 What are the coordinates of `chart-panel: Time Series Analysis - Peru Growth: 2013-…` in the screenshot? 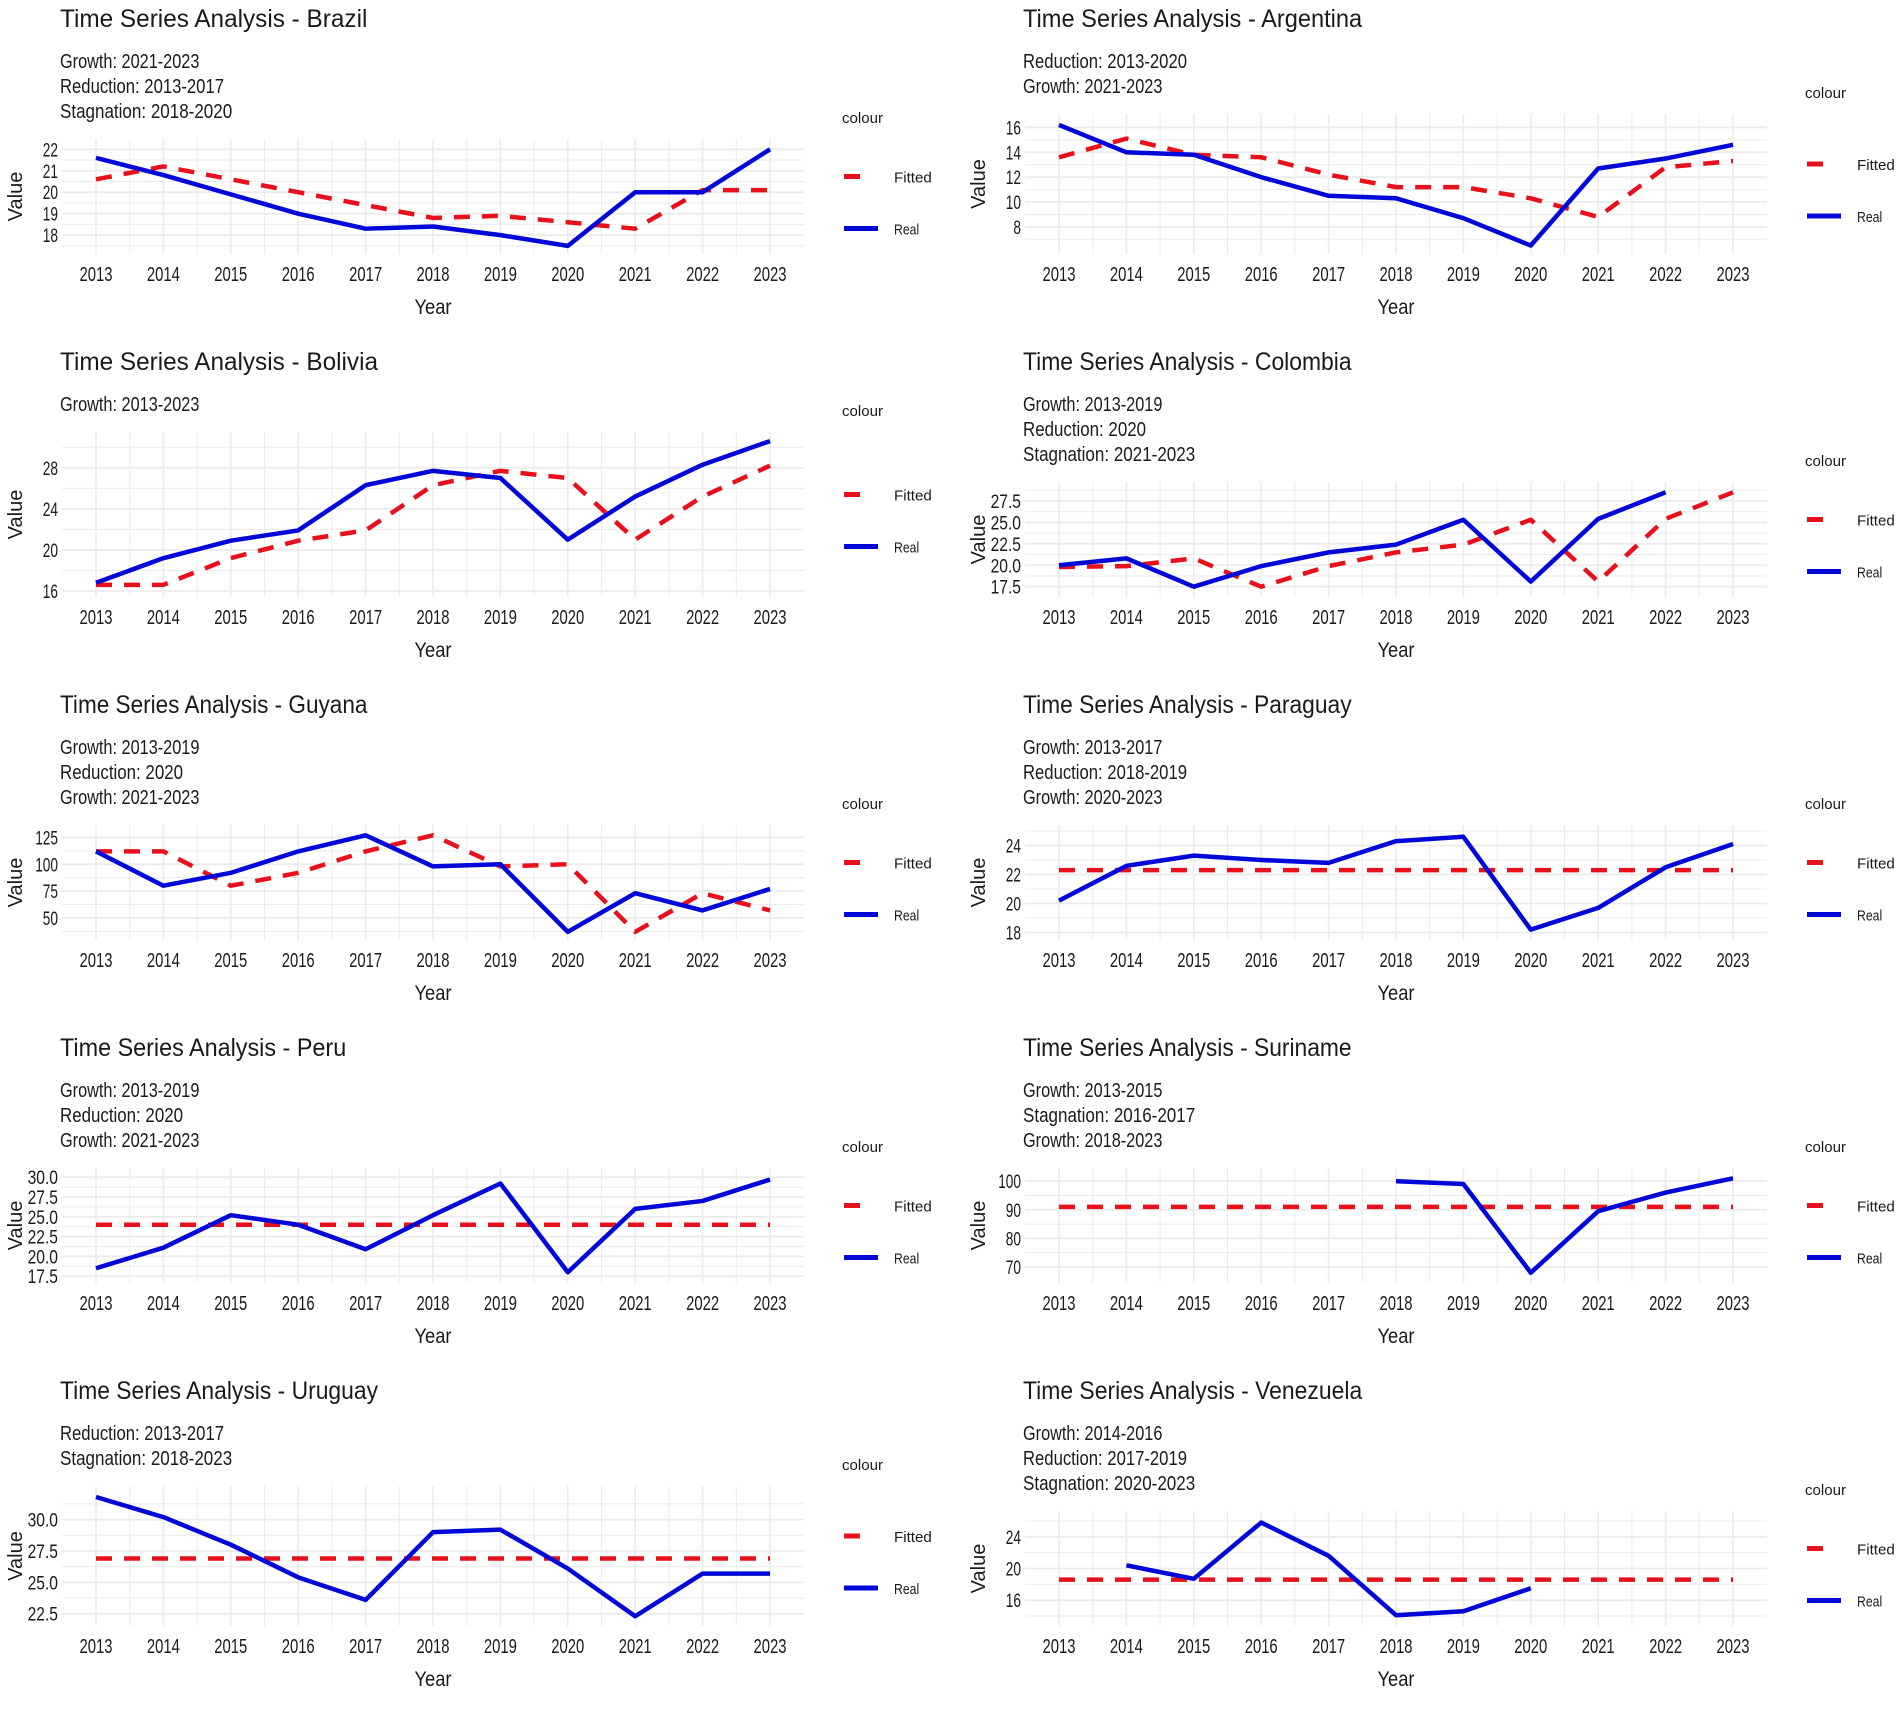 It's located at (475, 1200).